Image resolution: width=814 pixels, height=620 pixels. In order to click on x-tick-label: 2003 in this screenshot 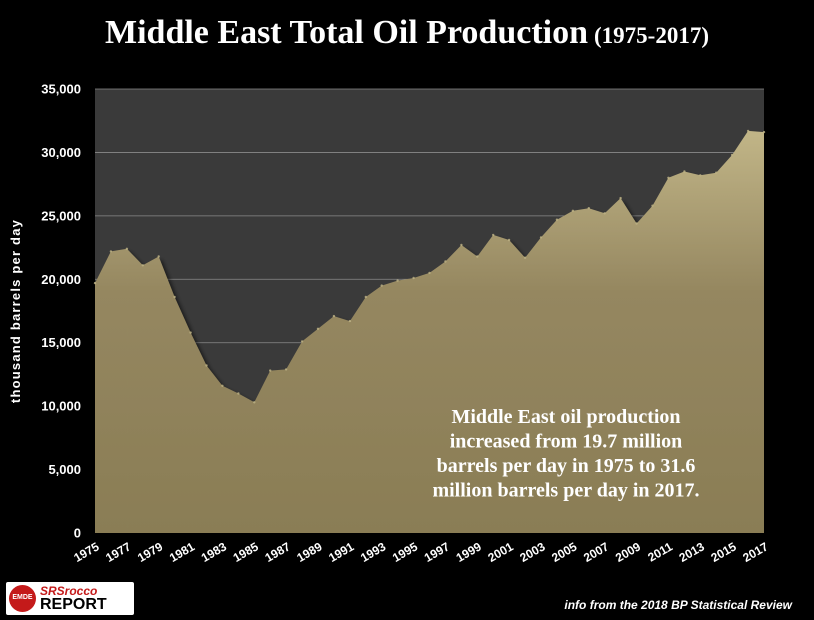, I will do `click(532, 552)`.